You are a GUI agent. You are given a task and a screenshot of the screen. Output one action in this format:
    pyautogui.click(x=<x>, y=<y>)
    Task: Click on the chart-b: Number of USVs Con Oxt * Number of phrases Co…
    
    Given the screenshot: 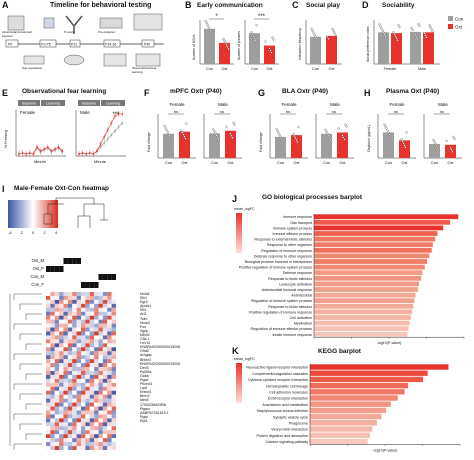 What is the action you would take?
    pyautogui.click(x=235, y=42)
    